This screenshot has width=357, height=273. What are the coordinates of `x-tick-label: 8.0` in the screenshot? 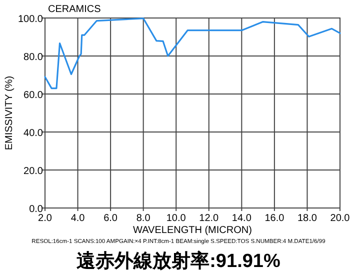 It's located at (143, 218).